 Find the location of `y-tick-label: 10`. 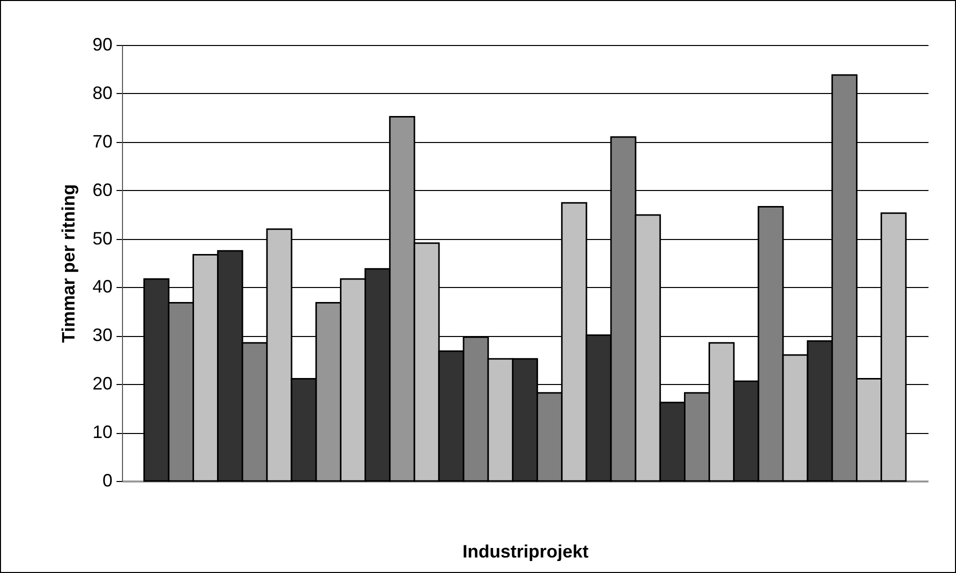

y-tick-label: 10 is located at coordinates (102, 432).